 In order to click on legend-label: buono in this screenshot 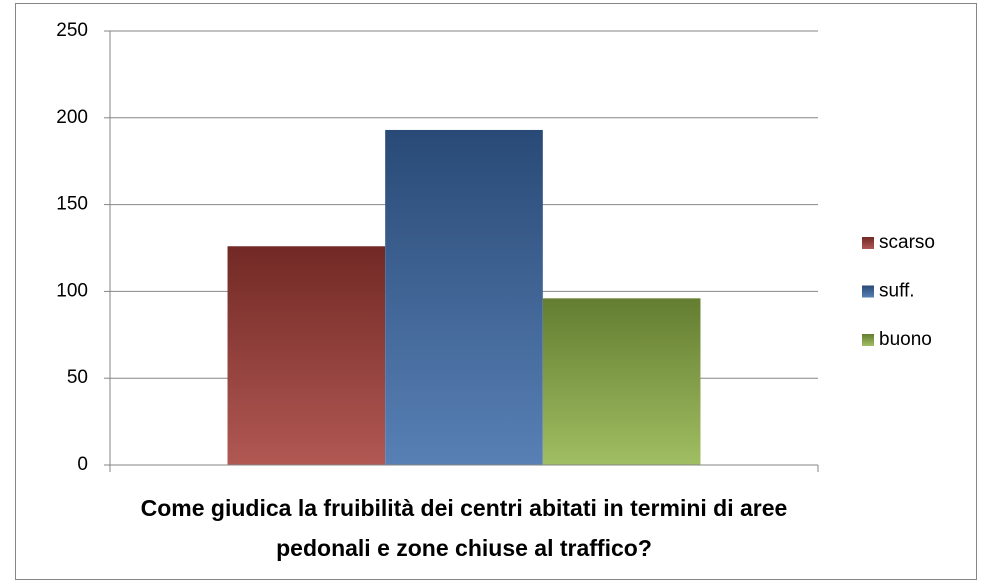, I will do `click(905, 339)`.